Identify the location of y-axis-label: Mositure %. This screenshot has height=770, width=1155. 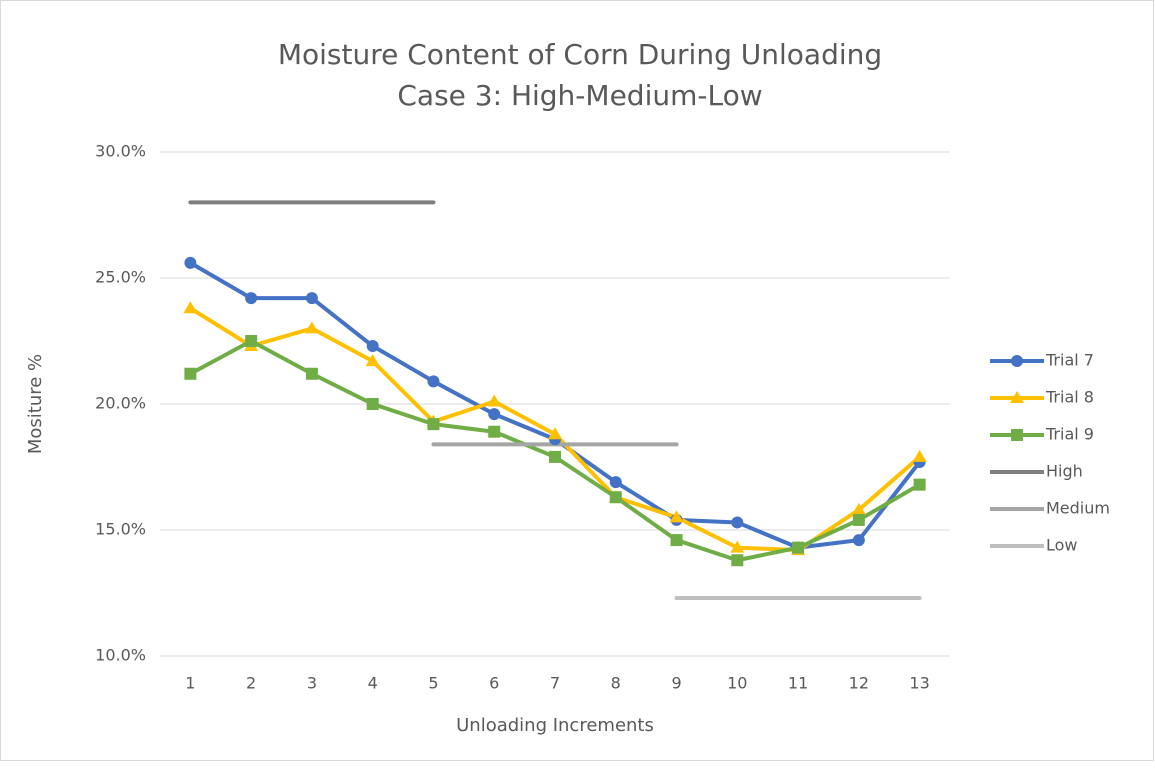
(35, 404).